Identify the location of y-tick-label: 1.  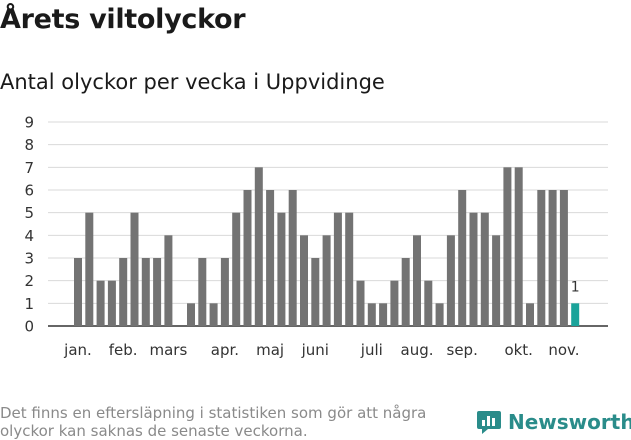
(29, 304).